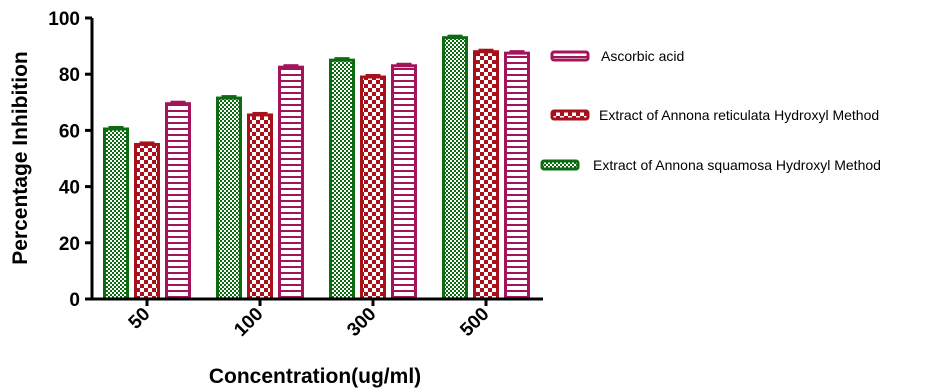 The width and height of the screenshot is (935, 392). Describe the element at coordinates (69, 188) in the screenshot. I see `y-tick-label: 40` at that location.